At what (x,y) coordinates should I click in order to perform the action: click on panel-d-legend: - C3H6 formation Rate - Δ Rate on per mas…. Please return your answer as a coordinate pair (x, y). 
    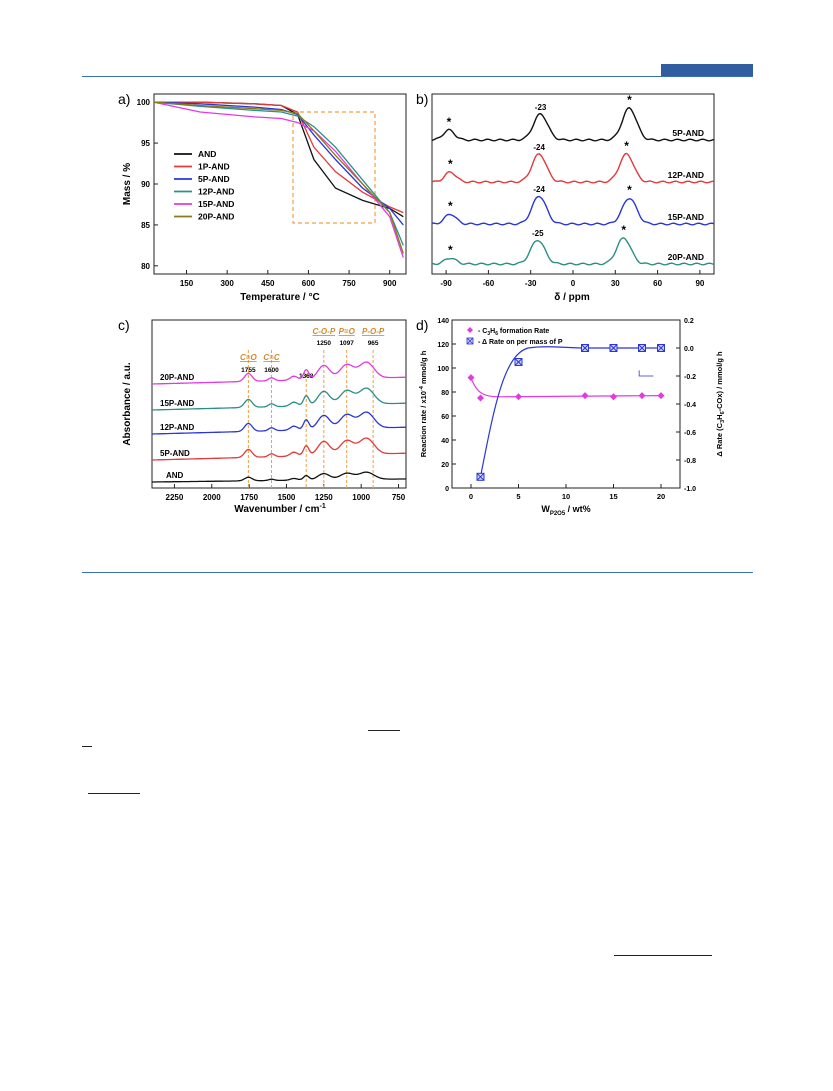
    Looking at the image, I should click on (514, 336).